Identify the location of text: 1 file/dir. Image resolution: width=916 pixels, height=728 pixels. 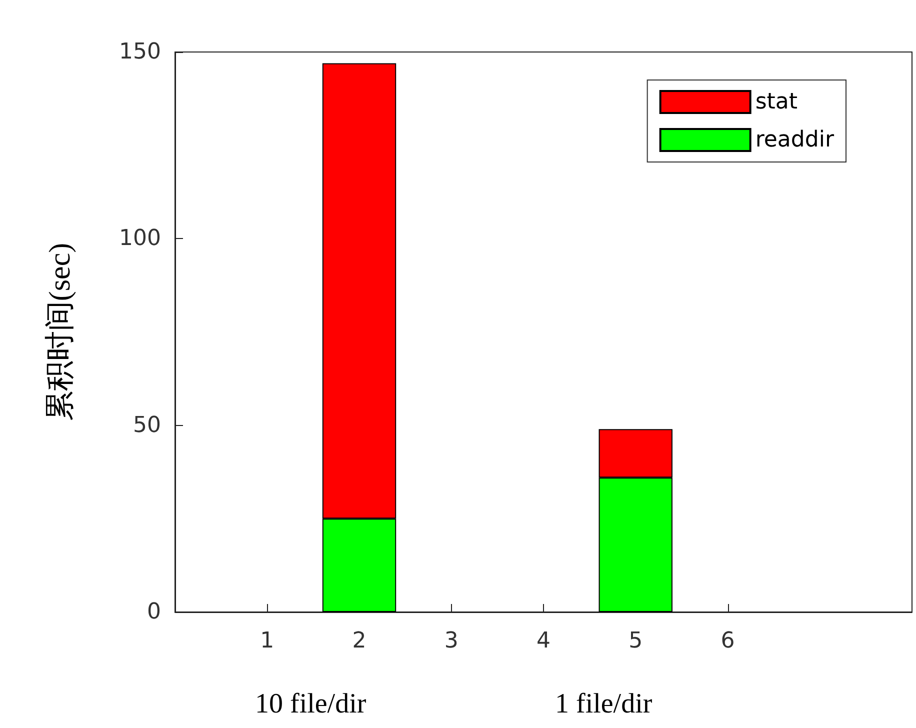
(604, 704).